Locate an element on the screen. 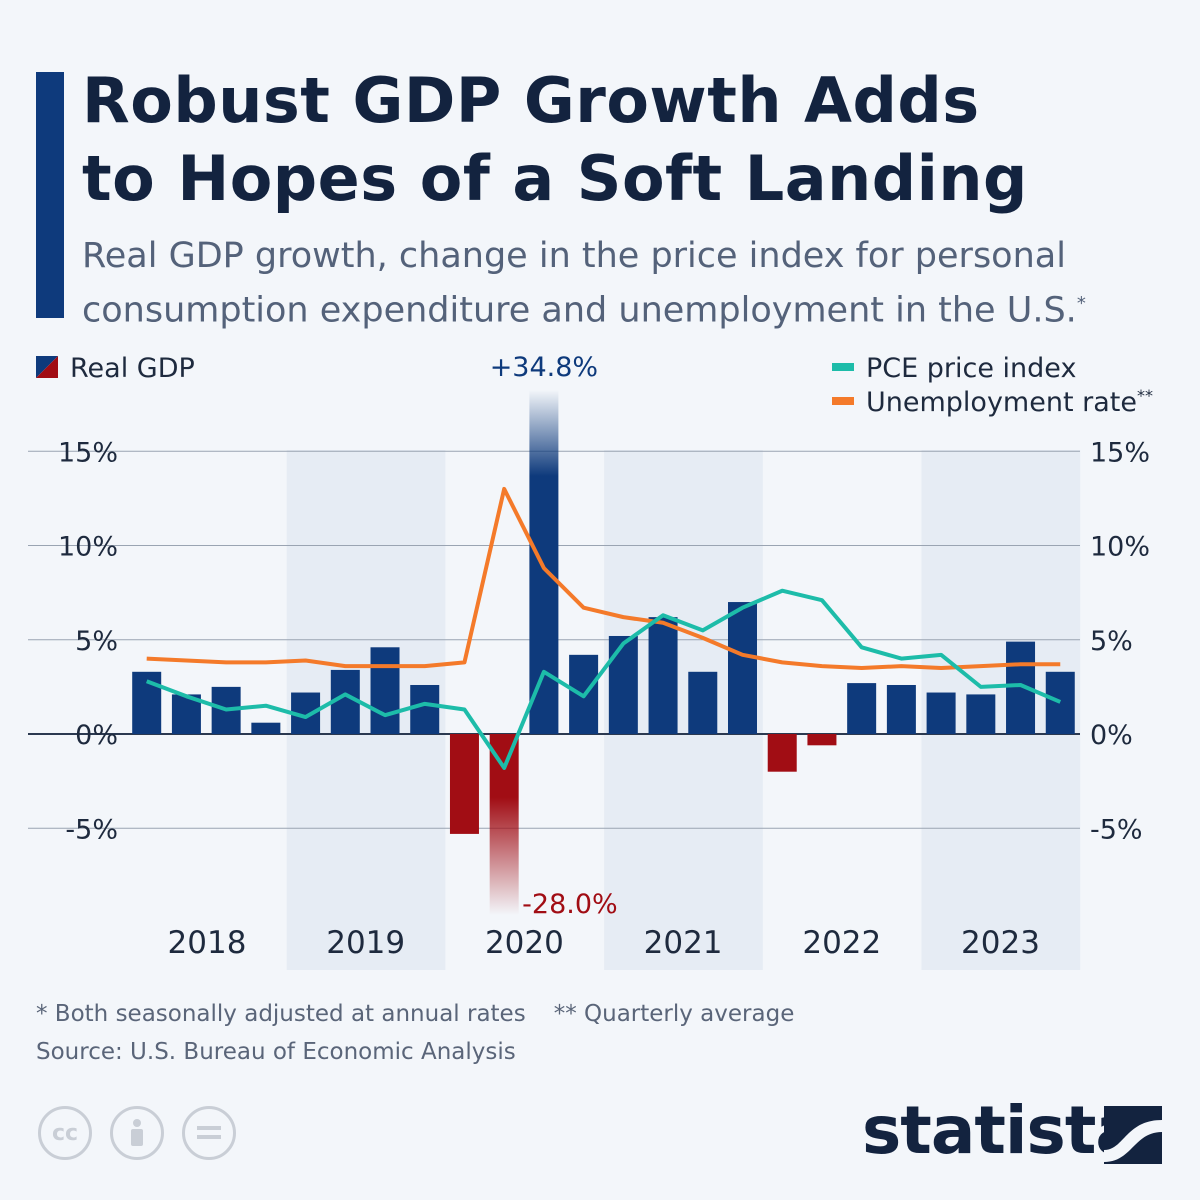 Image resolution: width=1200 pixels, height=1200 pixels. year-label: 2023 is located at coordinates (1000, 943).